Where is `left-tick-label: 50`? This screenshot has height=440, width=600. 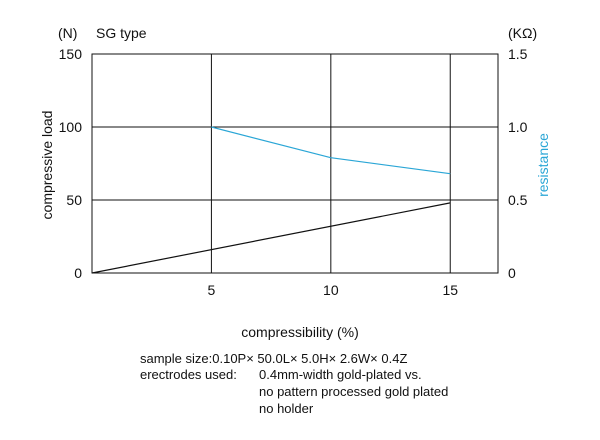
left-tick-label: 50 is located at coordinates (74, 200).